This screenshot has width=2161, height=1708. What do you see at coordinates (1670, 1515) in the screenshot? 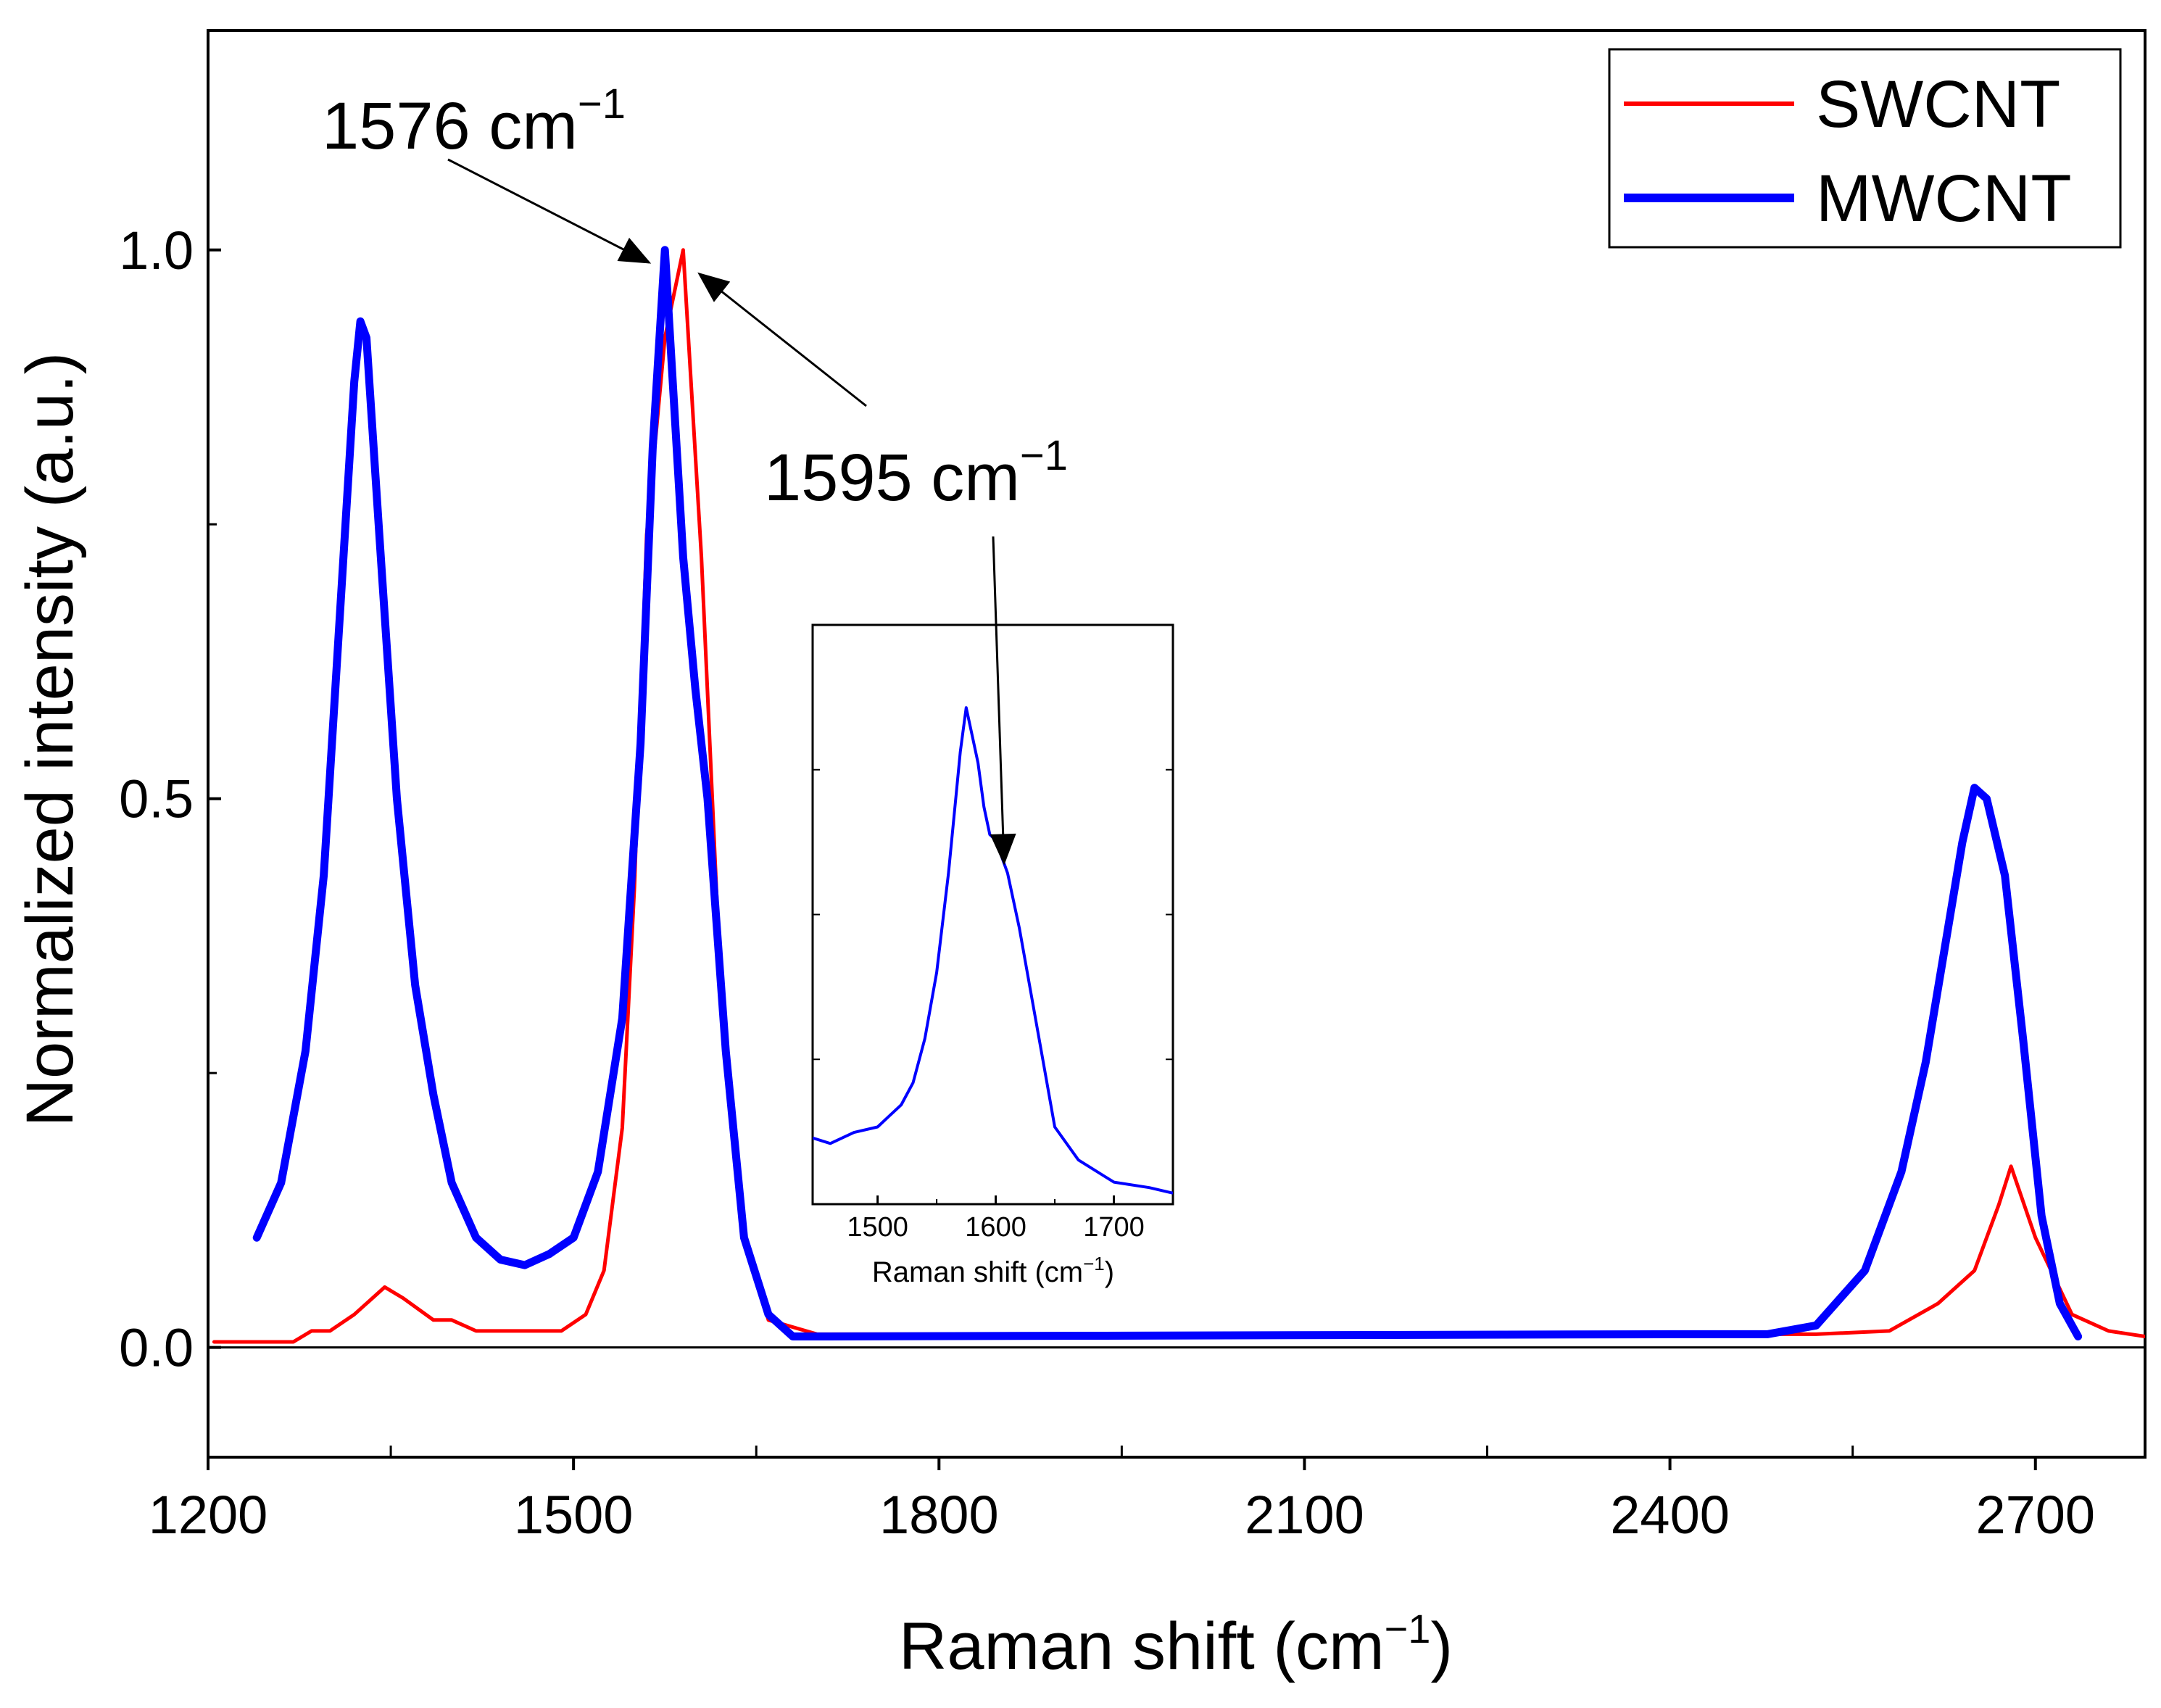
I see `x-tick-label-2400: 2400` at bounding box center [1670, 1515].